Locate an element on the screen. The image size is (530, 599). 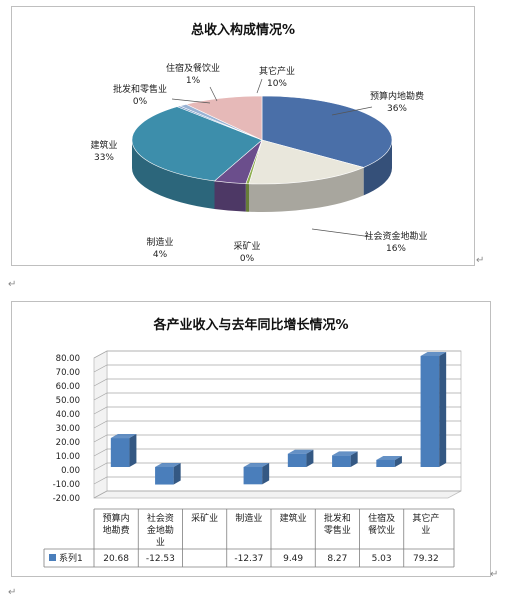
bar-chart-title: 各产业收入与去年同比增长情况% is located at coordinates (251, 325).